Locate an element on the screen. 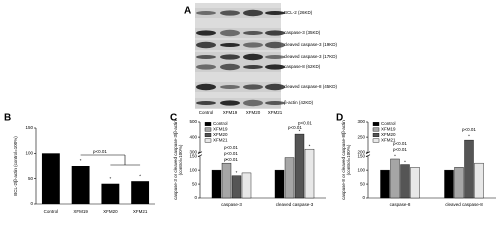 The height and width of the screenshot is (240, 500). x-tick-label: cleaved caspase-8 is located at coordinates (464, 204).